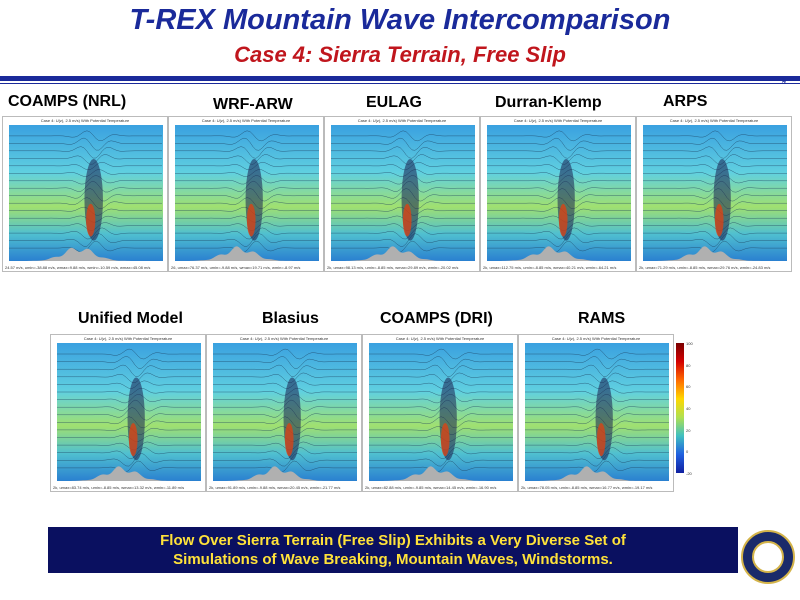 This screenshot has height=600, width=800. What do you see at coordinates (688, 430) in the screenshot?
I see `colorbar-tick-label: 20` at bounding box center [688, 430].